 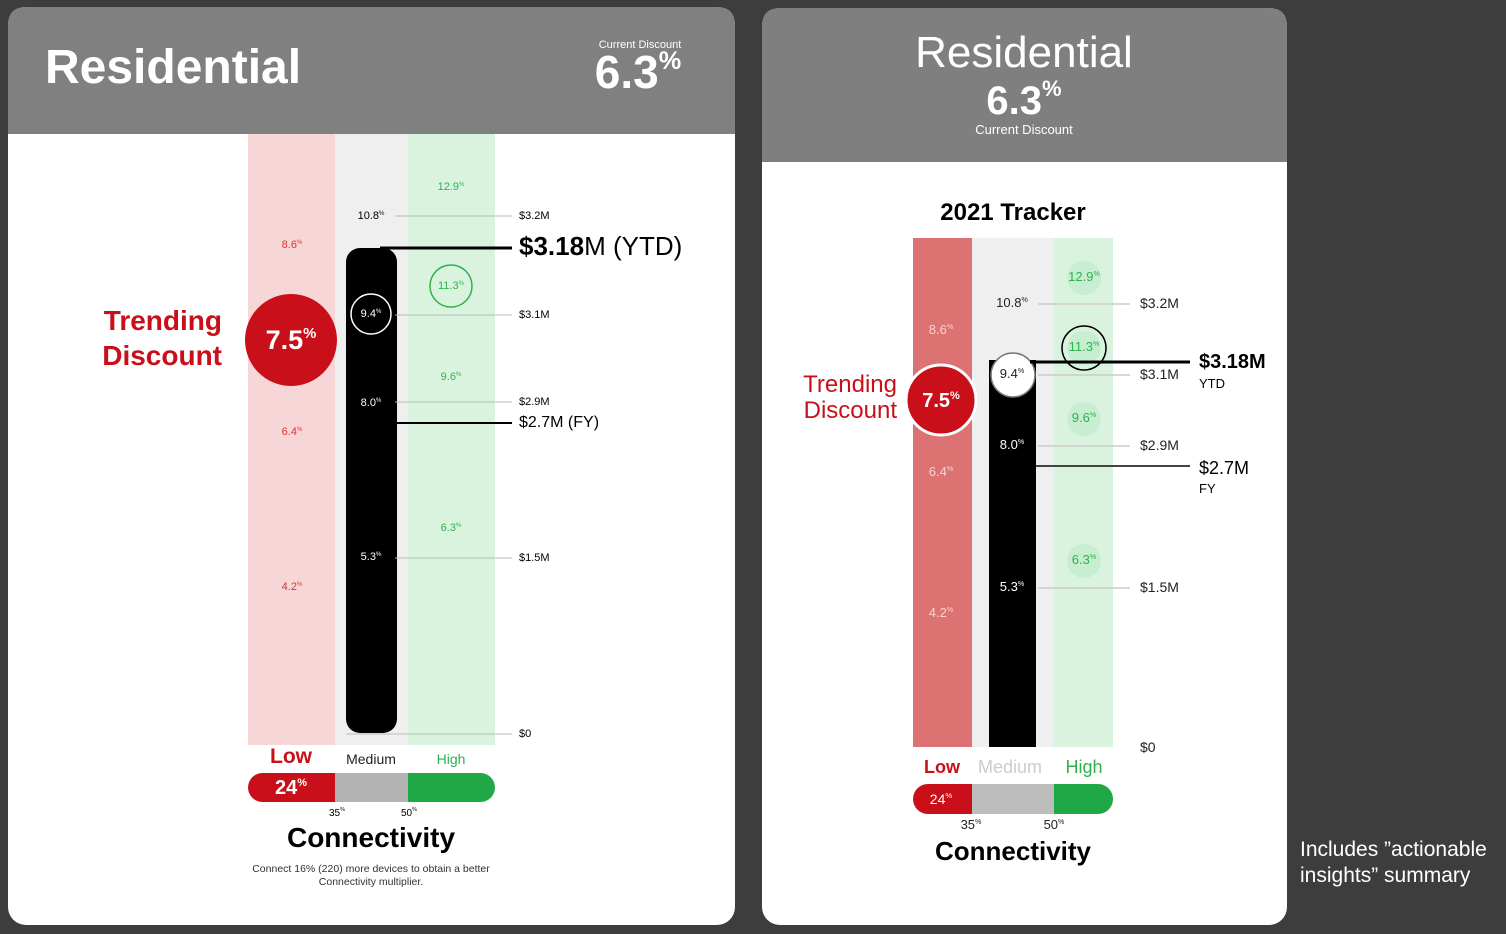 I want to click on amount-label-value: $3.2M, so click(x=1159, y=303).